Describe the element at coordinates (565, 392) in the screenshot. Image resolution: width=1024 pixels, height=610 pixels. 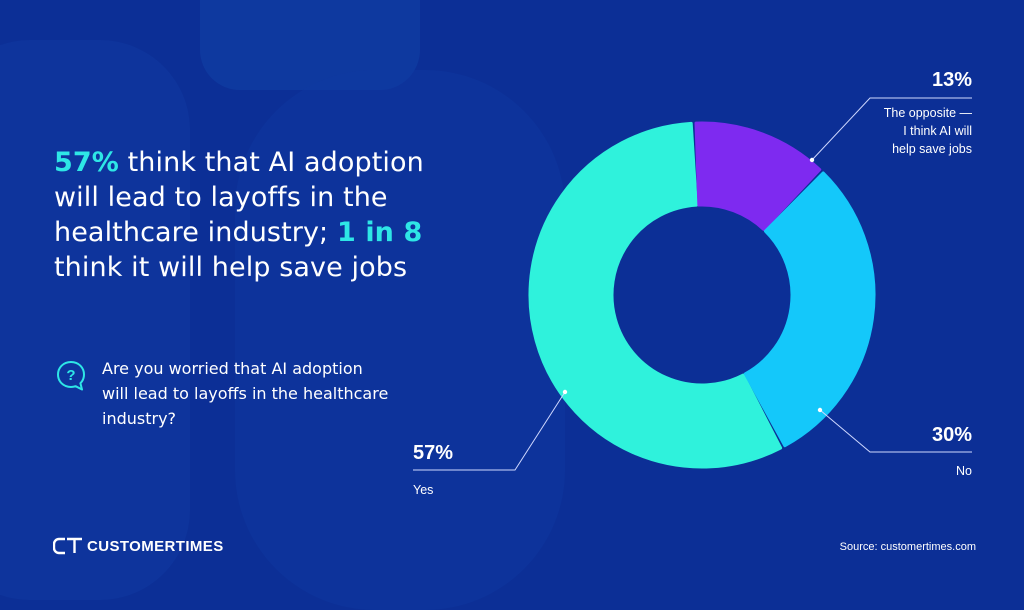
I see `callout-dot-yes` at that location.